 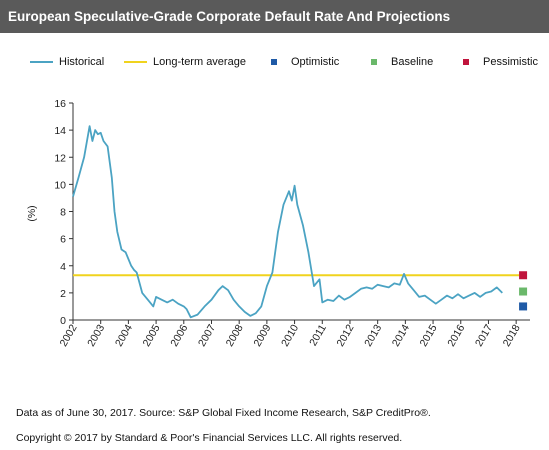 What do you see at coordinates (374, 62) in the screenshot?
I see `legend-swatch-baseline` at bounding box center [374, 62].